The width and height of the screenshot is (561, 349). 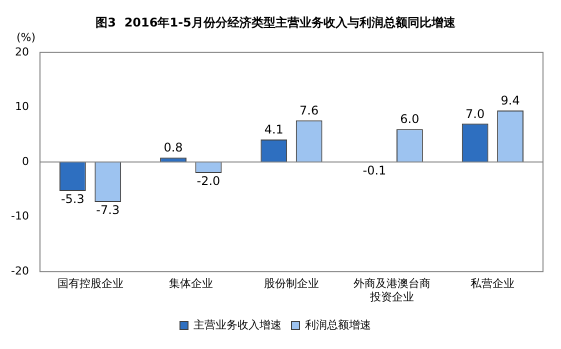 What do you see at coordinates (90, 283) in the screenshot?
I see `x-tick-label: 国有控股企业` at bounding box center [90, 283].